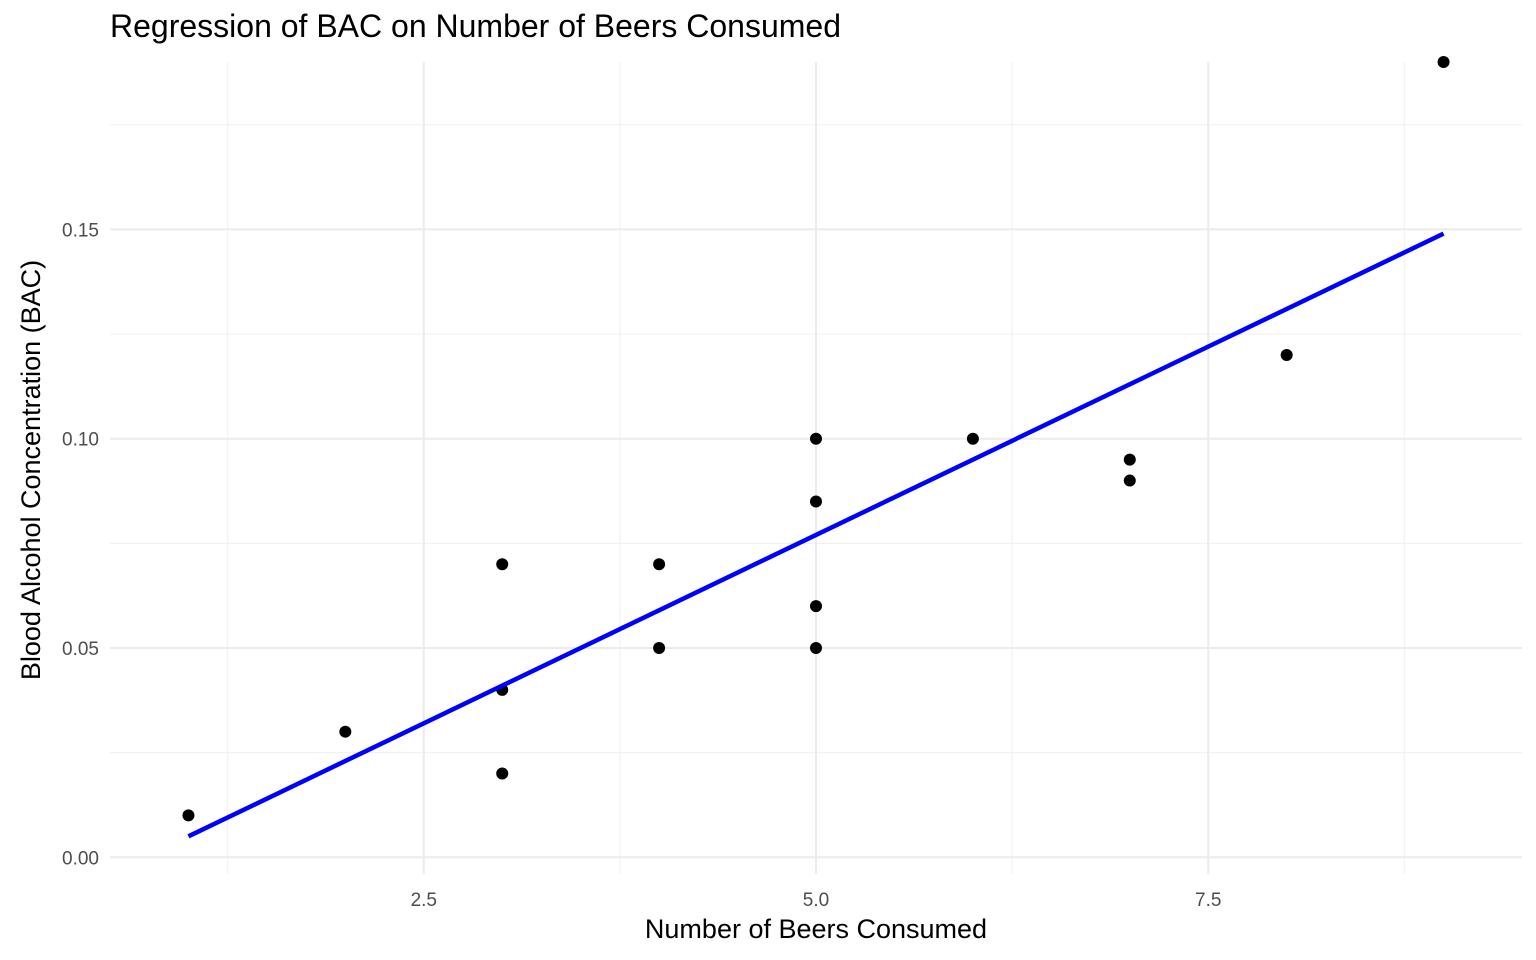 The height and width of the screenshot is (960, 1536). What do you see at coordinates (80, 858) in the screenshot?
I see `y-tick-label: 0.00` at bounding box center [80, 858].